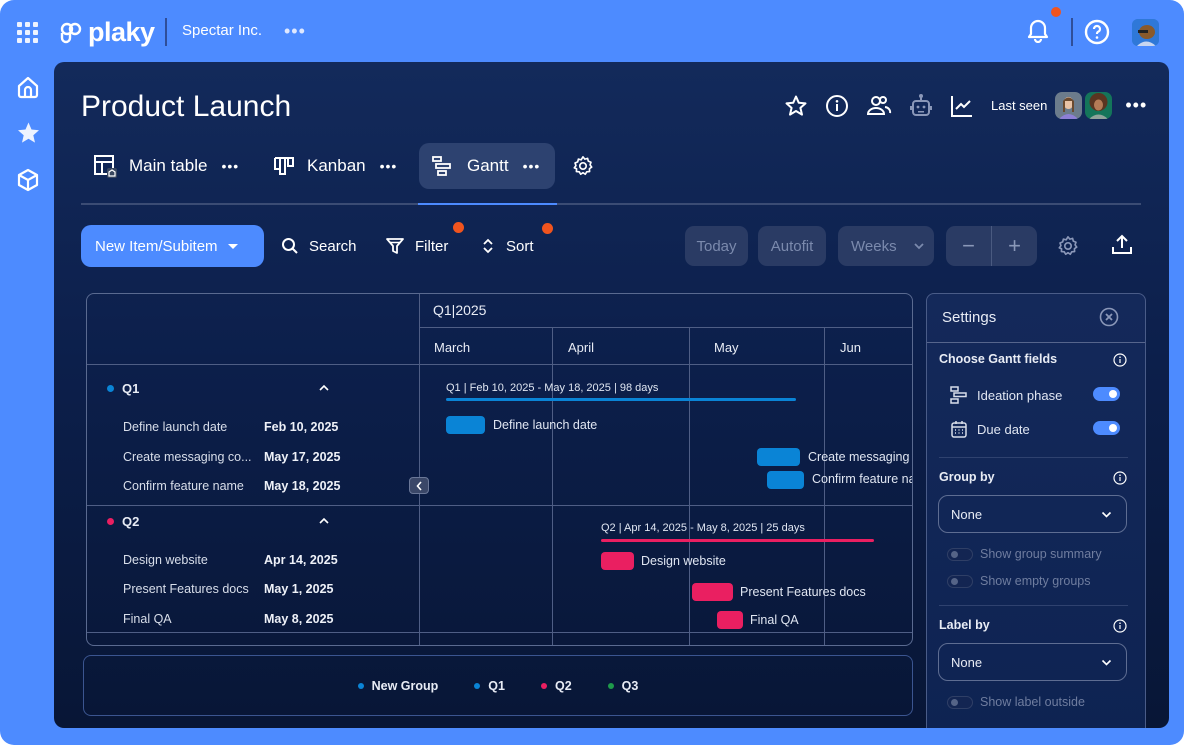 The width and height of the screenshot is (1184, 745). Describe the element at coordinates (630, 685) in the screenshot. I see `legend-label: Q3` at that location.